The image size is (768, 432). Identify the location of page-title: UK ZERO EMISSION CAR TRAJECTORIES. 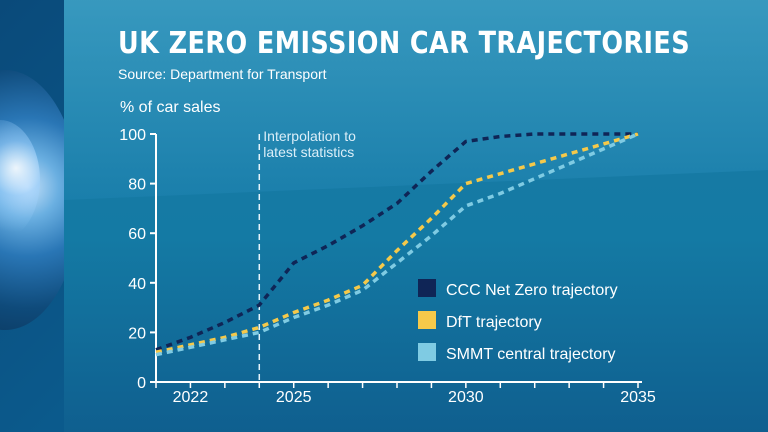
(404, 43).